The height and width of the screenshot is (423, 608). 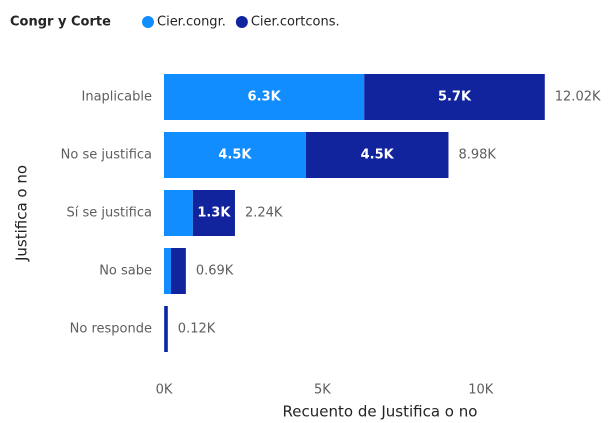 What do you see at coordinates (60, 22) in the screenshot?
I see `legend-title: Congr y Corte` at bounding box center [60, 22].